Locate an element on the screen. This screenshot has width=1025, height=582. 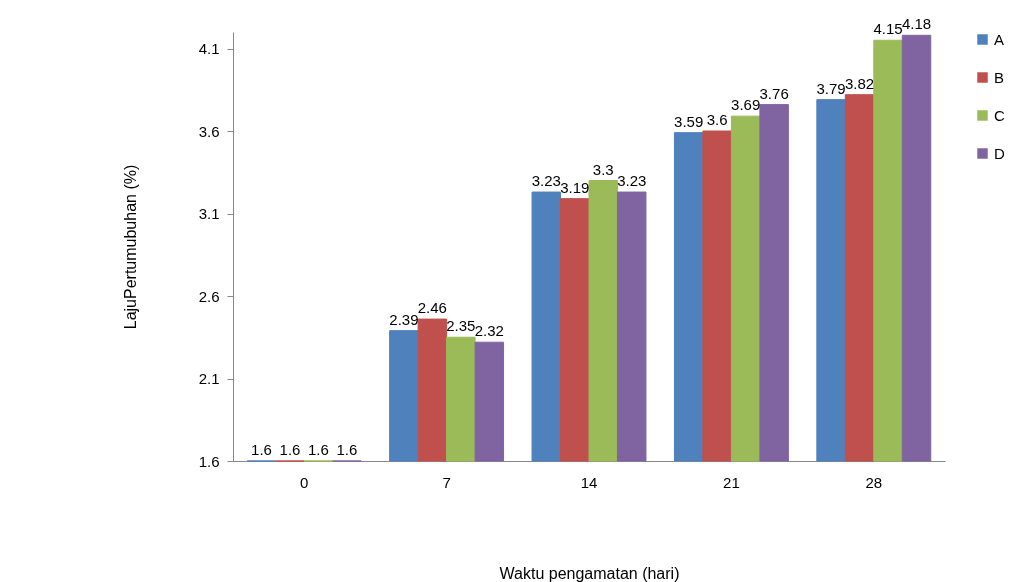
x-tick-label: 0 is located at coordinates (304, 482).